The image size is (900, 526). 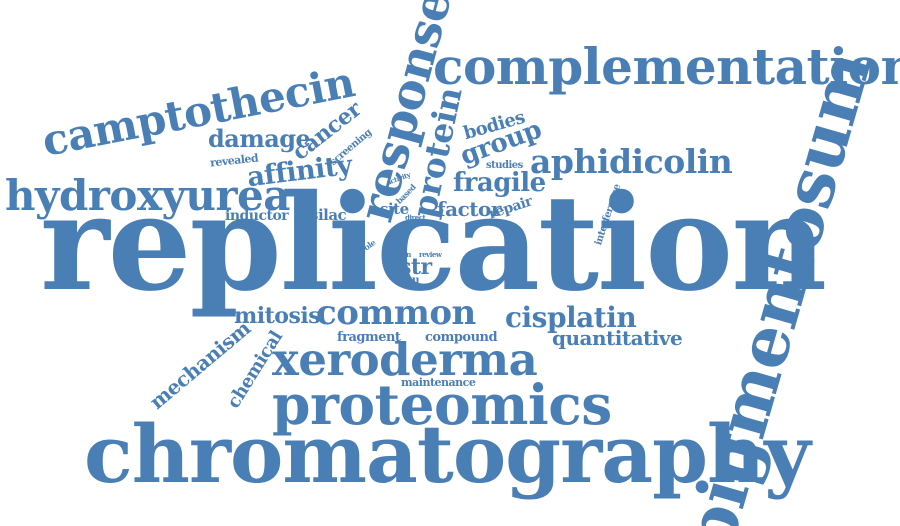 What do you see at coordinates (430, 254) in the screenshot?
I see `word-review: review` at bounding box center [430, 254].